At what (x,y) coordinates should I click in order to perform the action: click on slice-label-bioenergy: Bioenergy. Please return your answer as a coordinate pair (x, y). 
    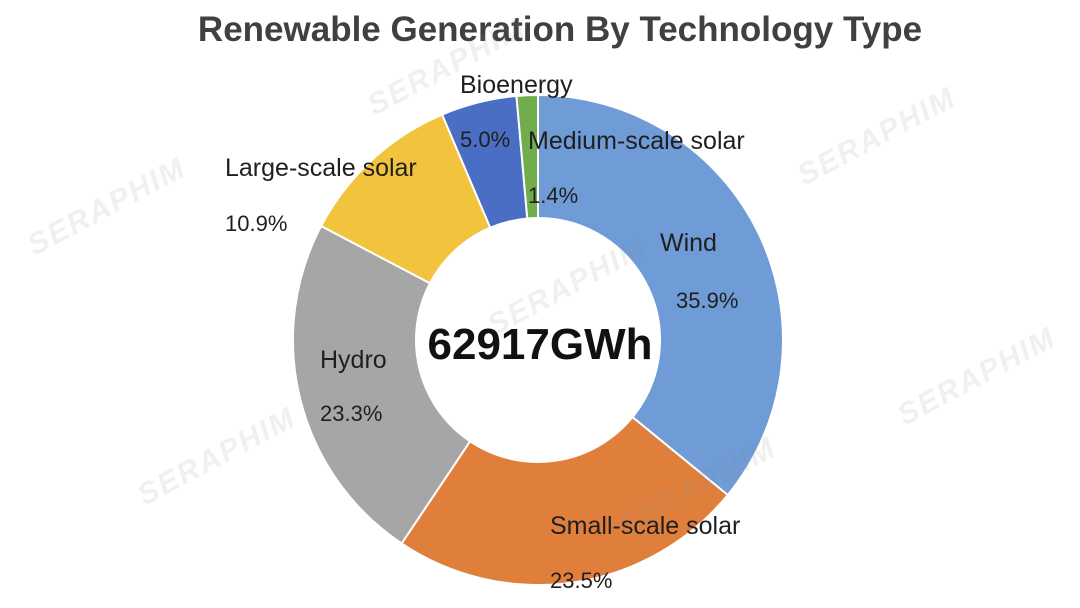
    Looking at the image, I should click on (516, 85).